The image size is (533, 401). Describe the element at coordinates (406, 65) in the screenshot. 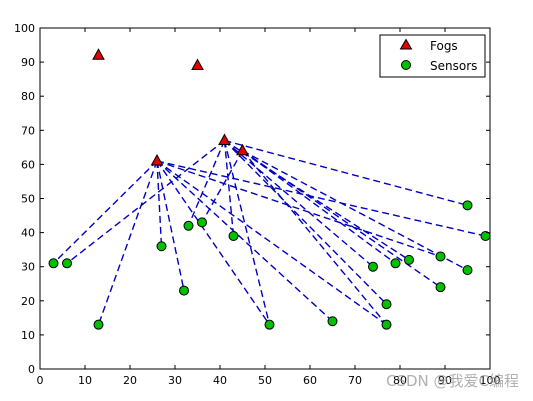

I see `legend-sensor-icon` at that location.